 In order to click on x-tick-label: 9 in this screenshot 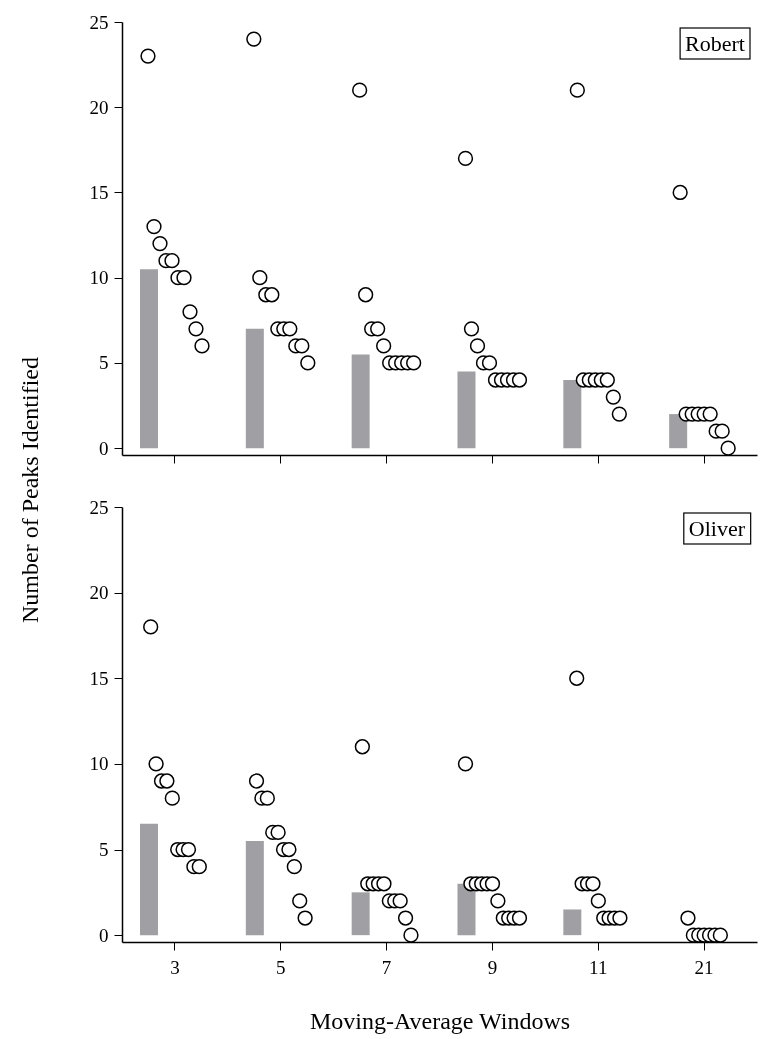, I will do `click(492, 967)`.